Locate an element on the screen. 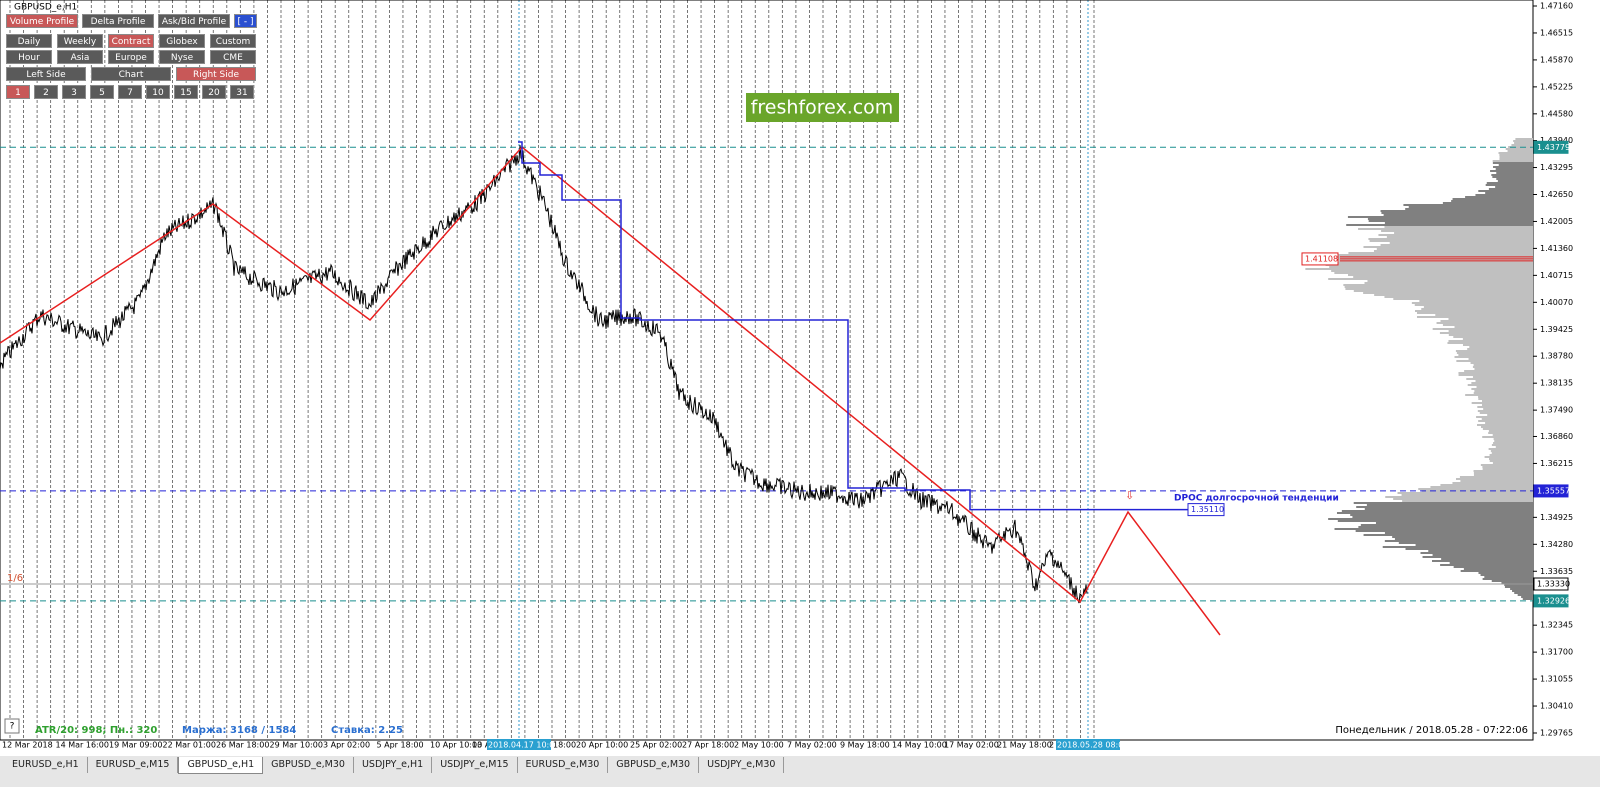 The height and width of the screenshot is (787, 1600). toolbar-button: Asia is located at coordinates (80, 57).